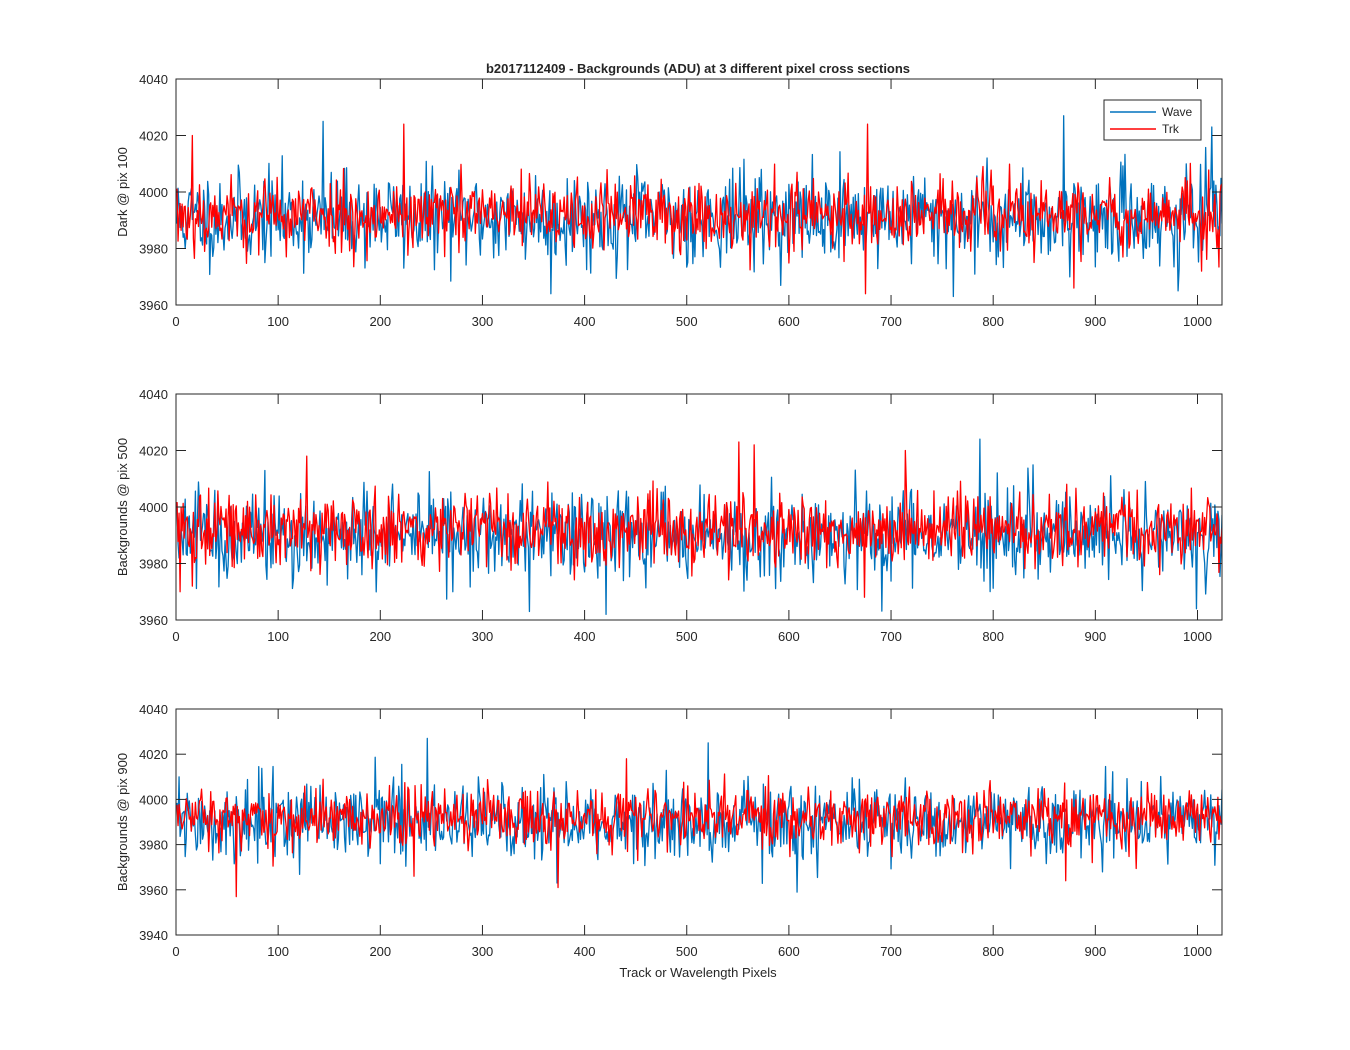  Describe the element at coordinates (122, 822) in the screenshot. I see `y-axis-label: Backgrounds @ pix 900` at that location.